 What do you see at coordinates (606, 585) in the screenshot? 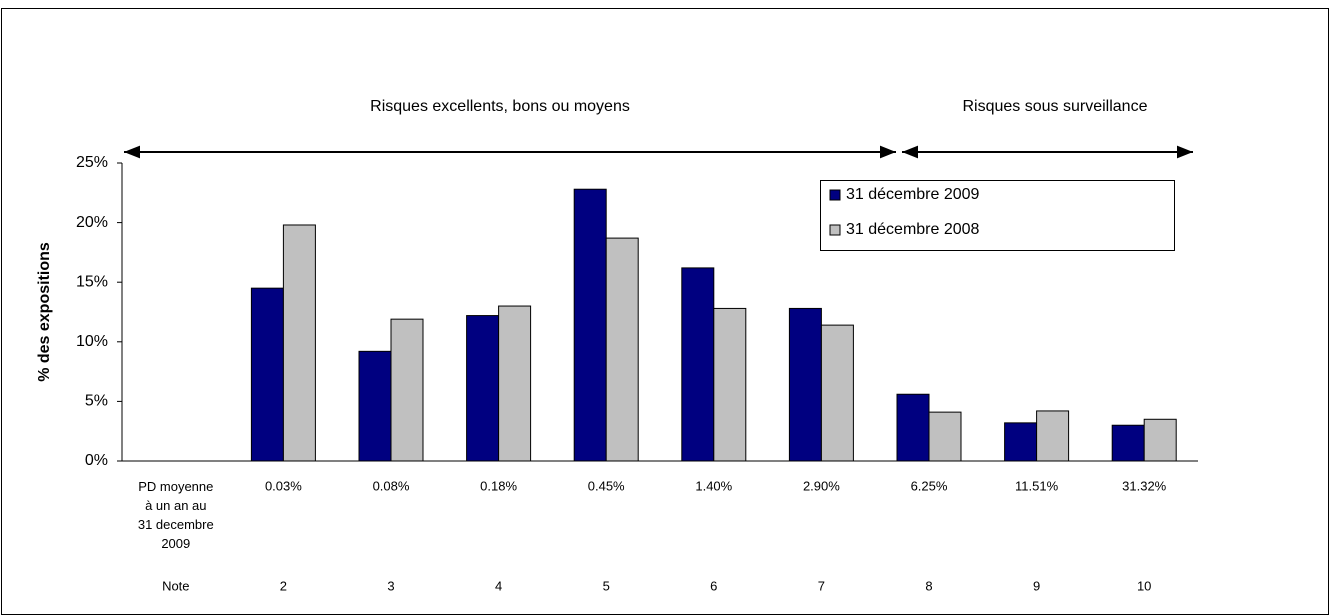
I see `note-label: 5` at bounding box center [606, 585].